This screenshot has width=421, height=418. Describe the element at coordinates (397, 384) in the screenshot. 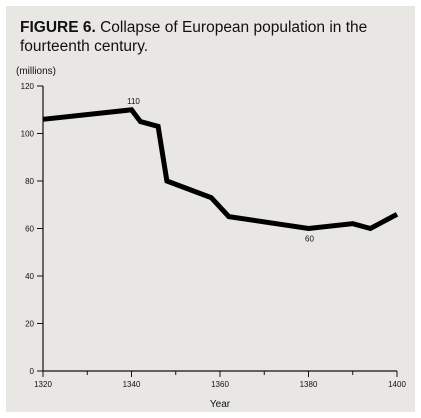

I see `x-tick-label-1400: 1400` at that location.